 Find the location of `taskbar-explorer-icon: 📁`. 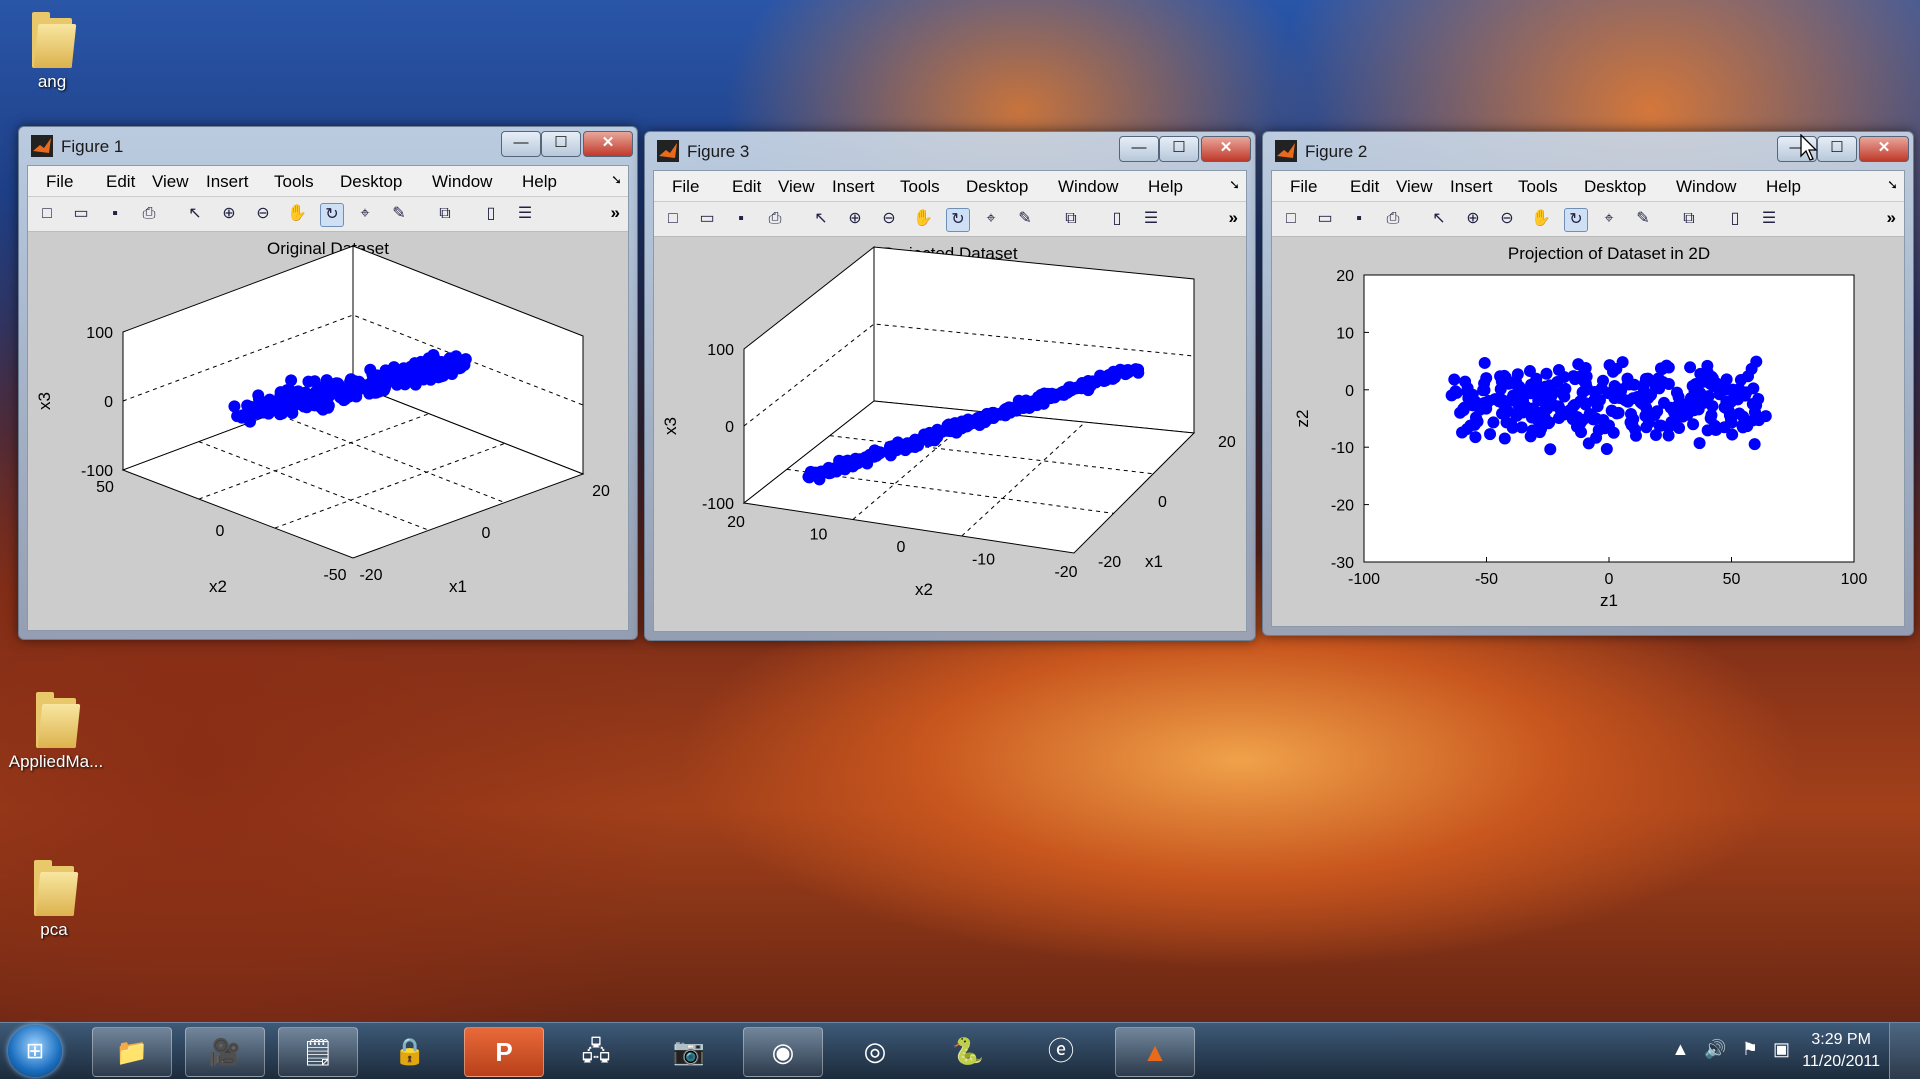

taskbar-explorer-icon: 📁 is located at coordinates (132, 1052).